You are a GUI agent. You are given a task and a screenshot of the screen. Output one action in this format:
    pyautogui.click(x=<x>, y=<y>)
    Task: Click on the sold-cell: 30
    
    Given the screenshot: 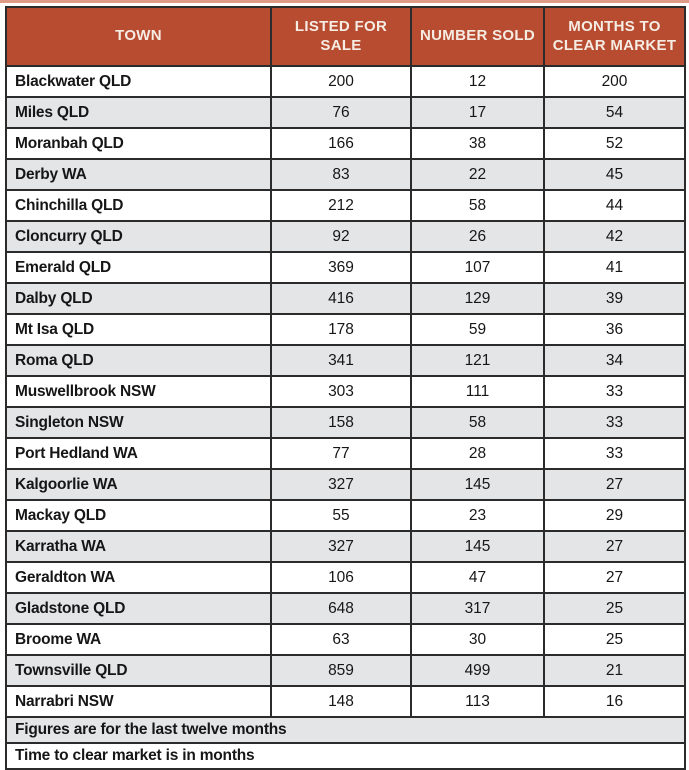 What is the action you would take?
    pyautogui.click(x=477, y=639)
    